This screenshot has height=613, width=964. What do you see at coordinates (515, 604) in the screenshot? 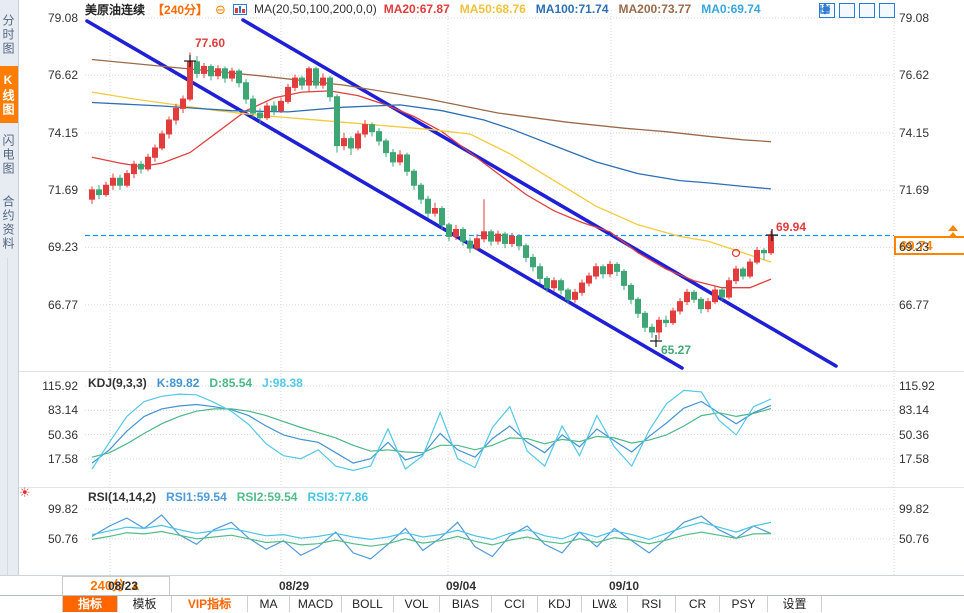
I see `toolbar-item-CCI: CCI` at bounding box center [515, 604].